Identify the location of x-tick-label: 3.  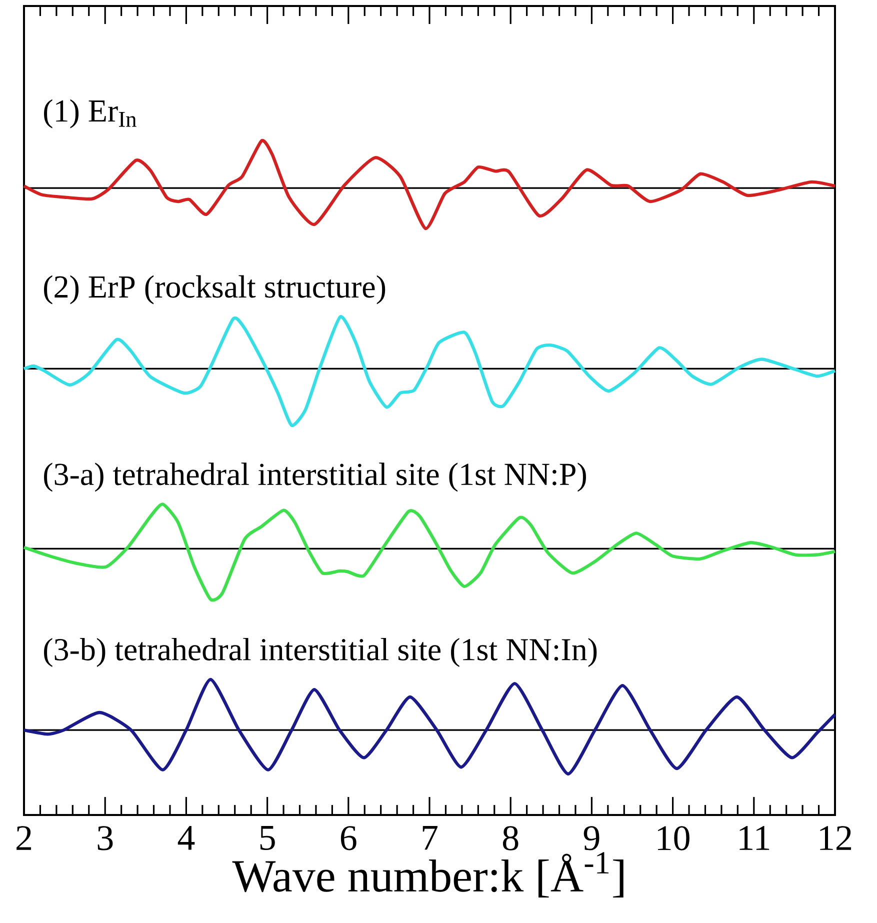
(105, 838).